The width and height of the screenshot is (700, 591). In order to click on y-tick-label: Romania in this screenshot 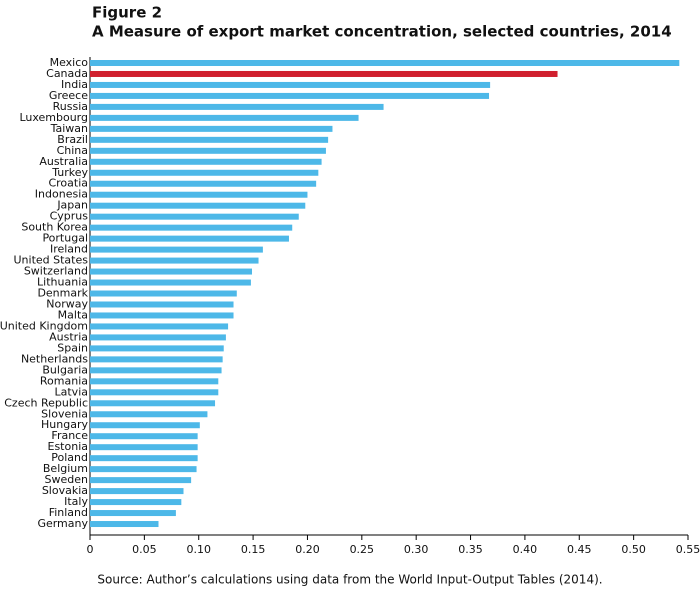, I will do `click(64, 380)`.